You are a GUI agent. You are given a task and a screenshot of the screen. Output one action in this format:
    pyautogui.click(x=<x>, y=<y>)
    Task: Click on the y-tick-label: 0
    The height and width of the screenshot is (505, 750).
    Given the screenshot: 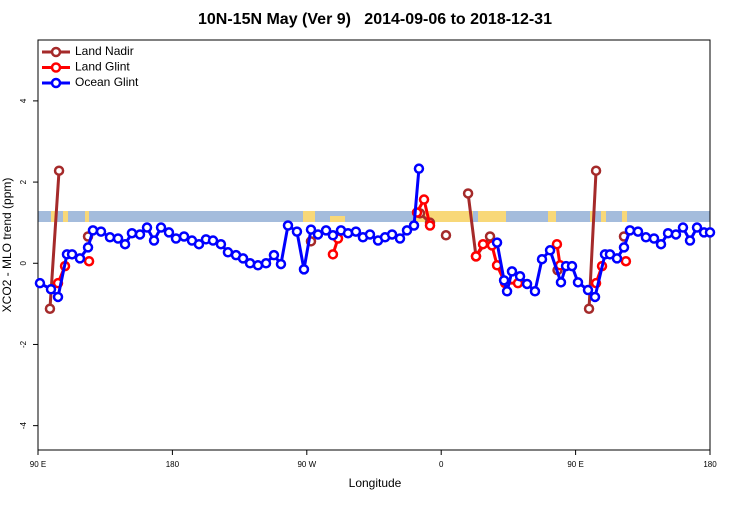 What is the action you would take?
    pyautogui.click(x=23, y=262)
    